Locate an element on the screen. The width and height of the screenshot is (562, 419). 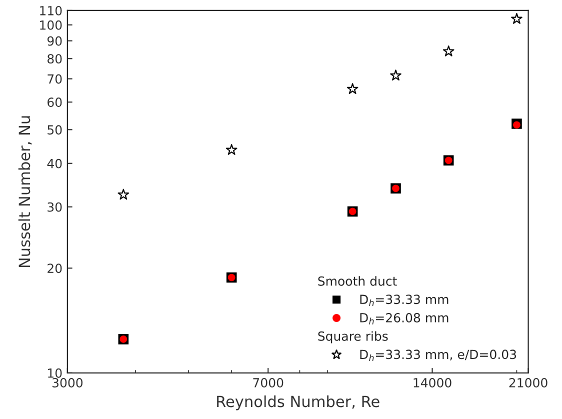
x-axis-title: Reynolds Number, Re is located at coordinates (298, 402).